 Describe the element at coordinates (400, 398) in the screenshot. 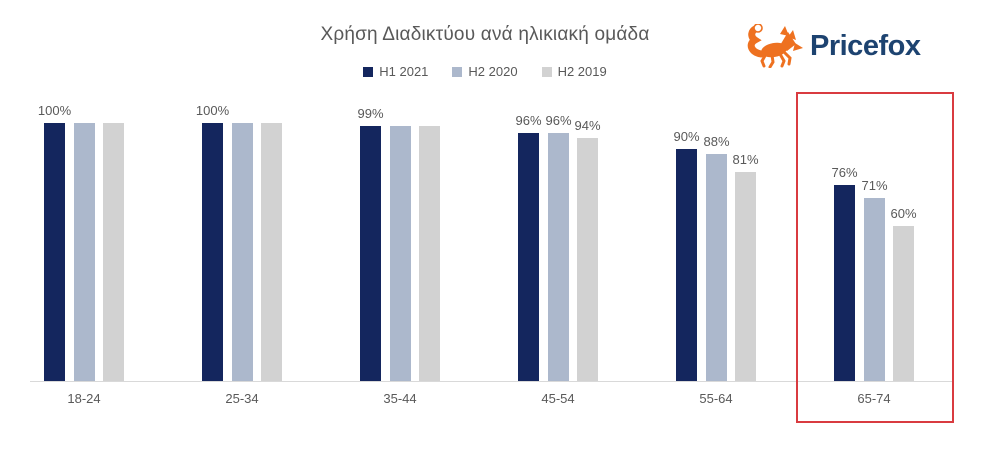

I see `x-axis-label-35-44: 35-44` at that location.